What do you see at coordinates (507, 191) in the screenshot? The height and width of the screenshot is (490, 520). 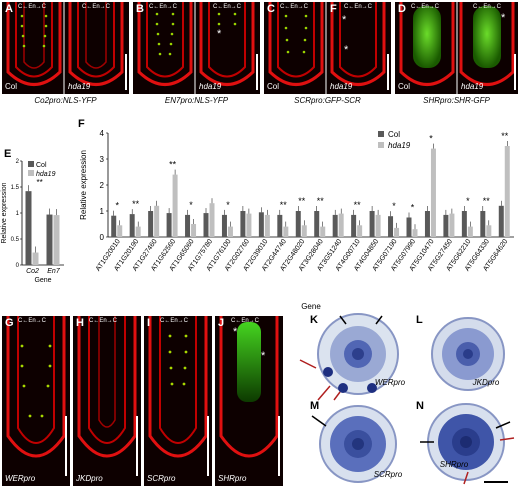 I see `bar-f-hda19-AT5G64620` at bounding box center [507, 191].